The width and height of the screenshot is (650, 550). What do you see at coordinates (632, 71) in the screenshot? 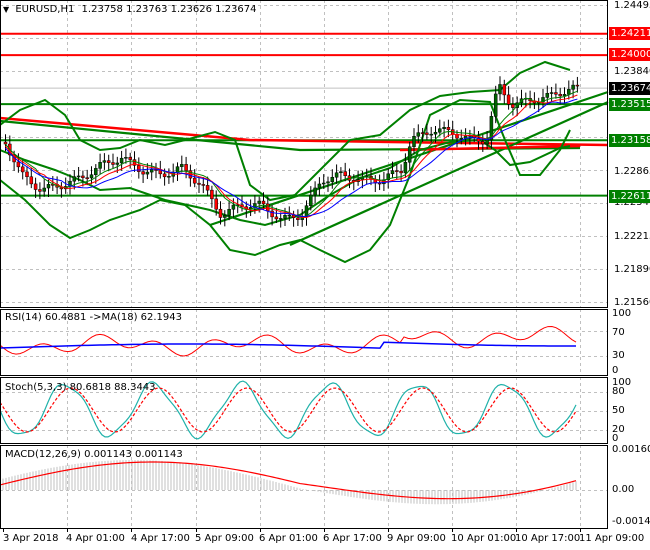
I see `price-tick: 1.23840` at bounding box center [632, 71].